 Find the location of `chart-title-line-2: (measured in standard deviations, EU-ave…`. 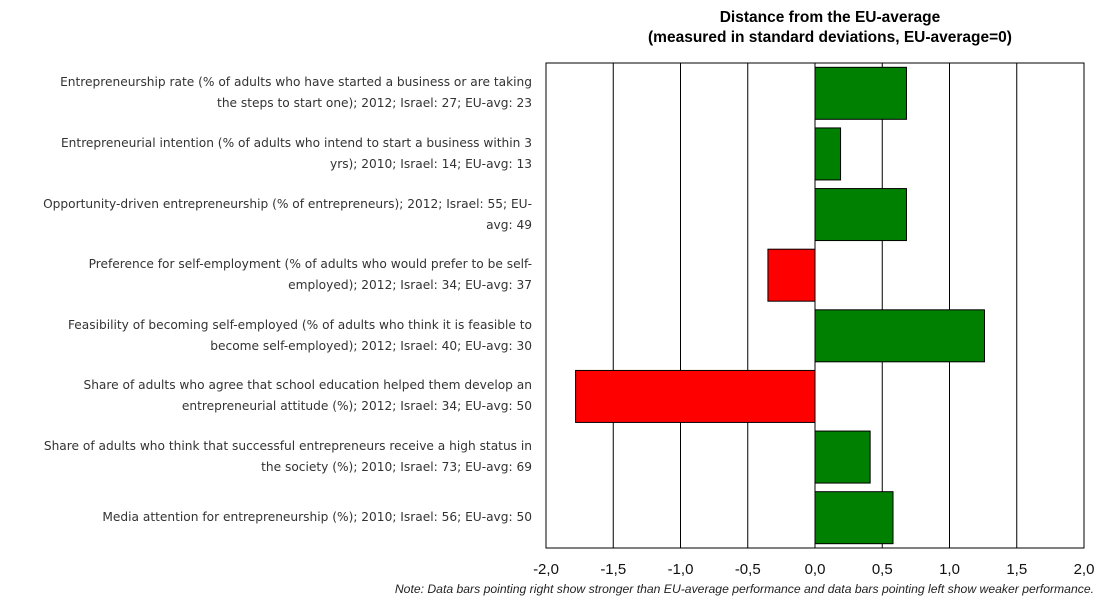

chart-title-line-2: (measured in standard deviations, EU-ave… is located at coordinates (830, 37).